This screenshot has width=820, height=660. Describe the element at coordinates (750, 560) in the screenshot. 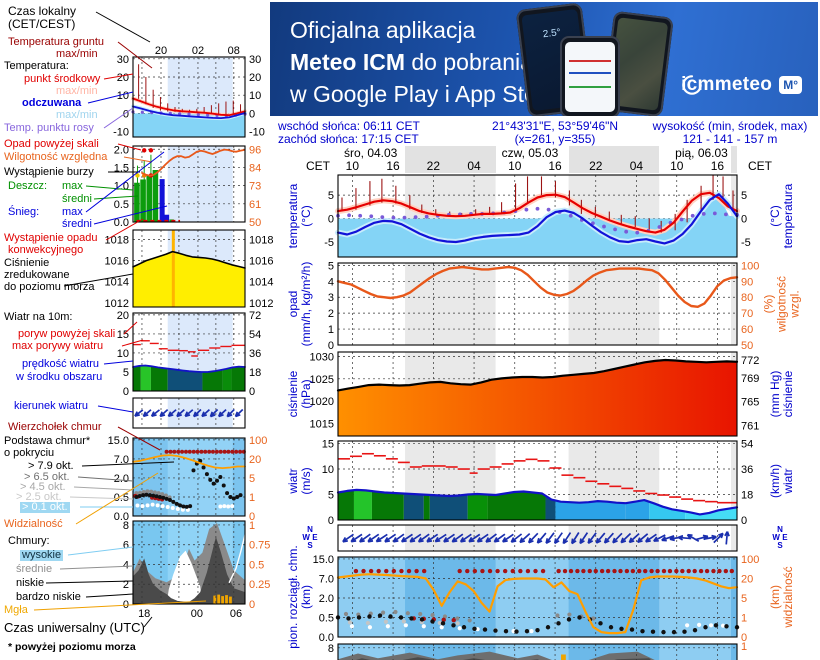

I see `svg-text: 100` at that location.